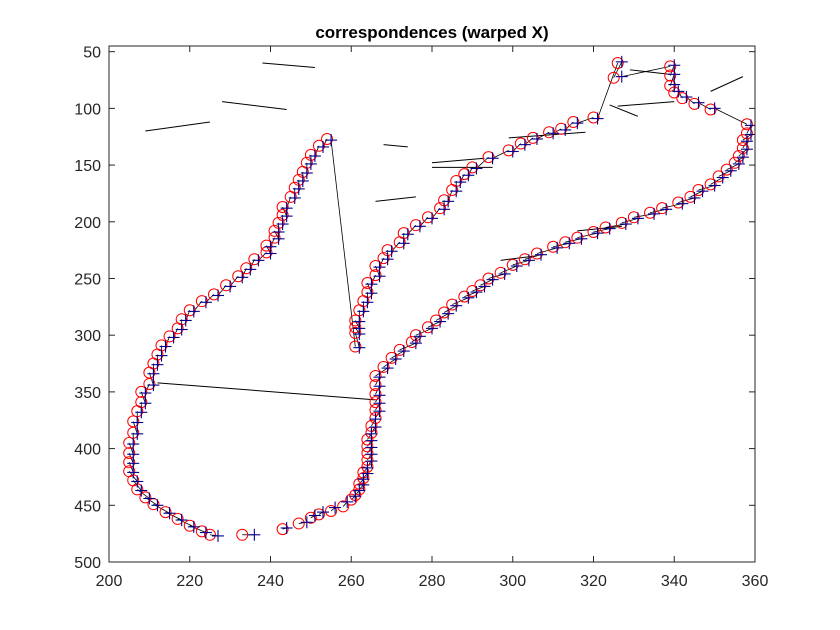  I want to click on x-tick-label: 300, so click(512, 581).